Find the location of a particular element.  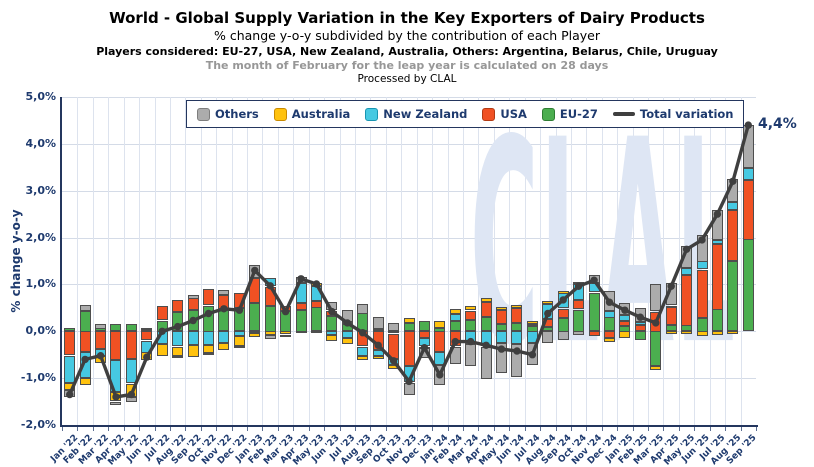

legend-label: EU-27 is located at coordinates (578, 114).